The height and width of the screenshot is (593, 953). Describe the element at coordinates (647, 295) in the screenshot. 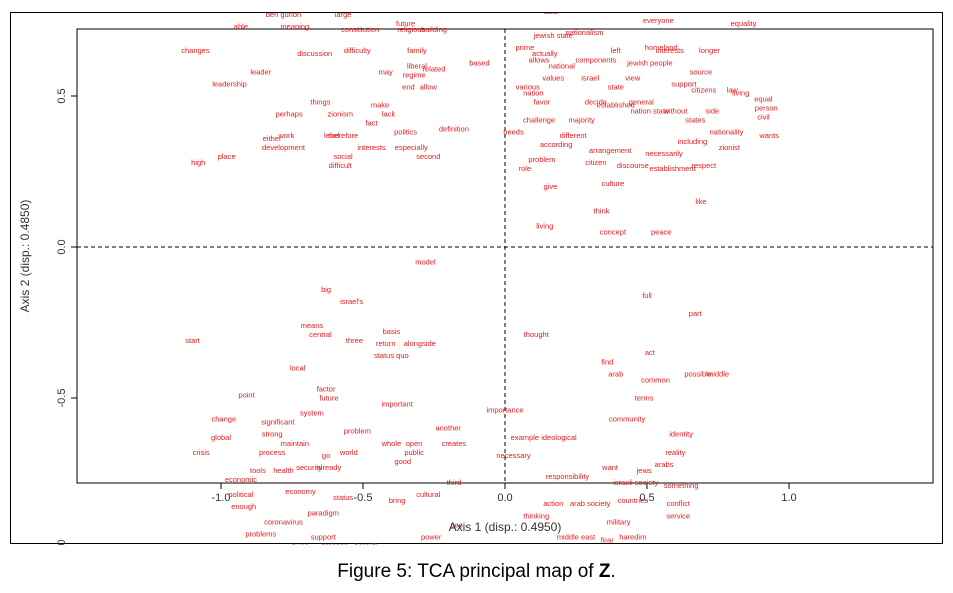

I see `word-point: full` at that location.